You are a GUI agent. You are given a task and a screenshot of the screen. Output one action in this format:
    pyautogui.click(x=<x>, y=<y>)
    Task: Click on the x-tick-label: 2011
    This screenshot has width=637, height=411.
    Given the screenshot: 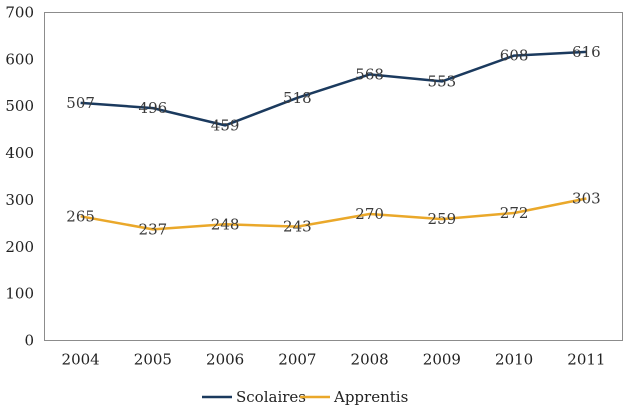 What is the action you would take?
    pyautogui.click(x=586, y=360)
    